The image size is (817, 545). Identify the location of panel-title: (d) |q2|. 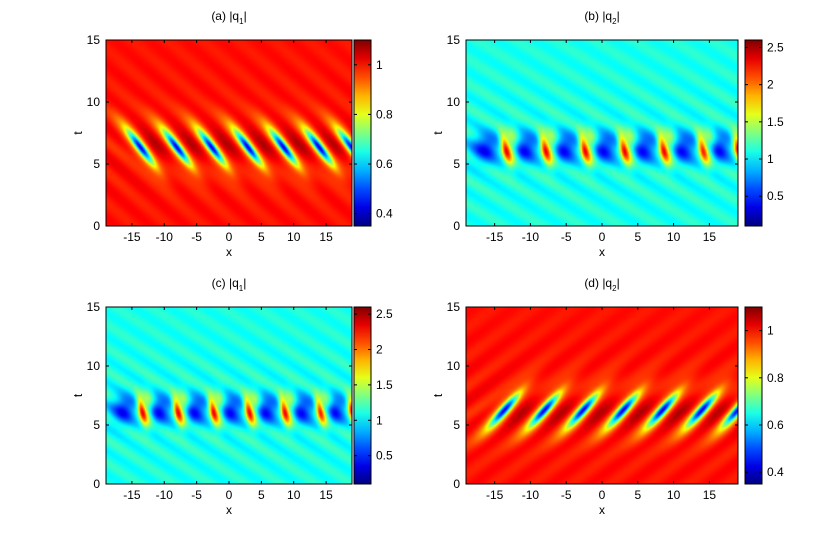
(601, 284).